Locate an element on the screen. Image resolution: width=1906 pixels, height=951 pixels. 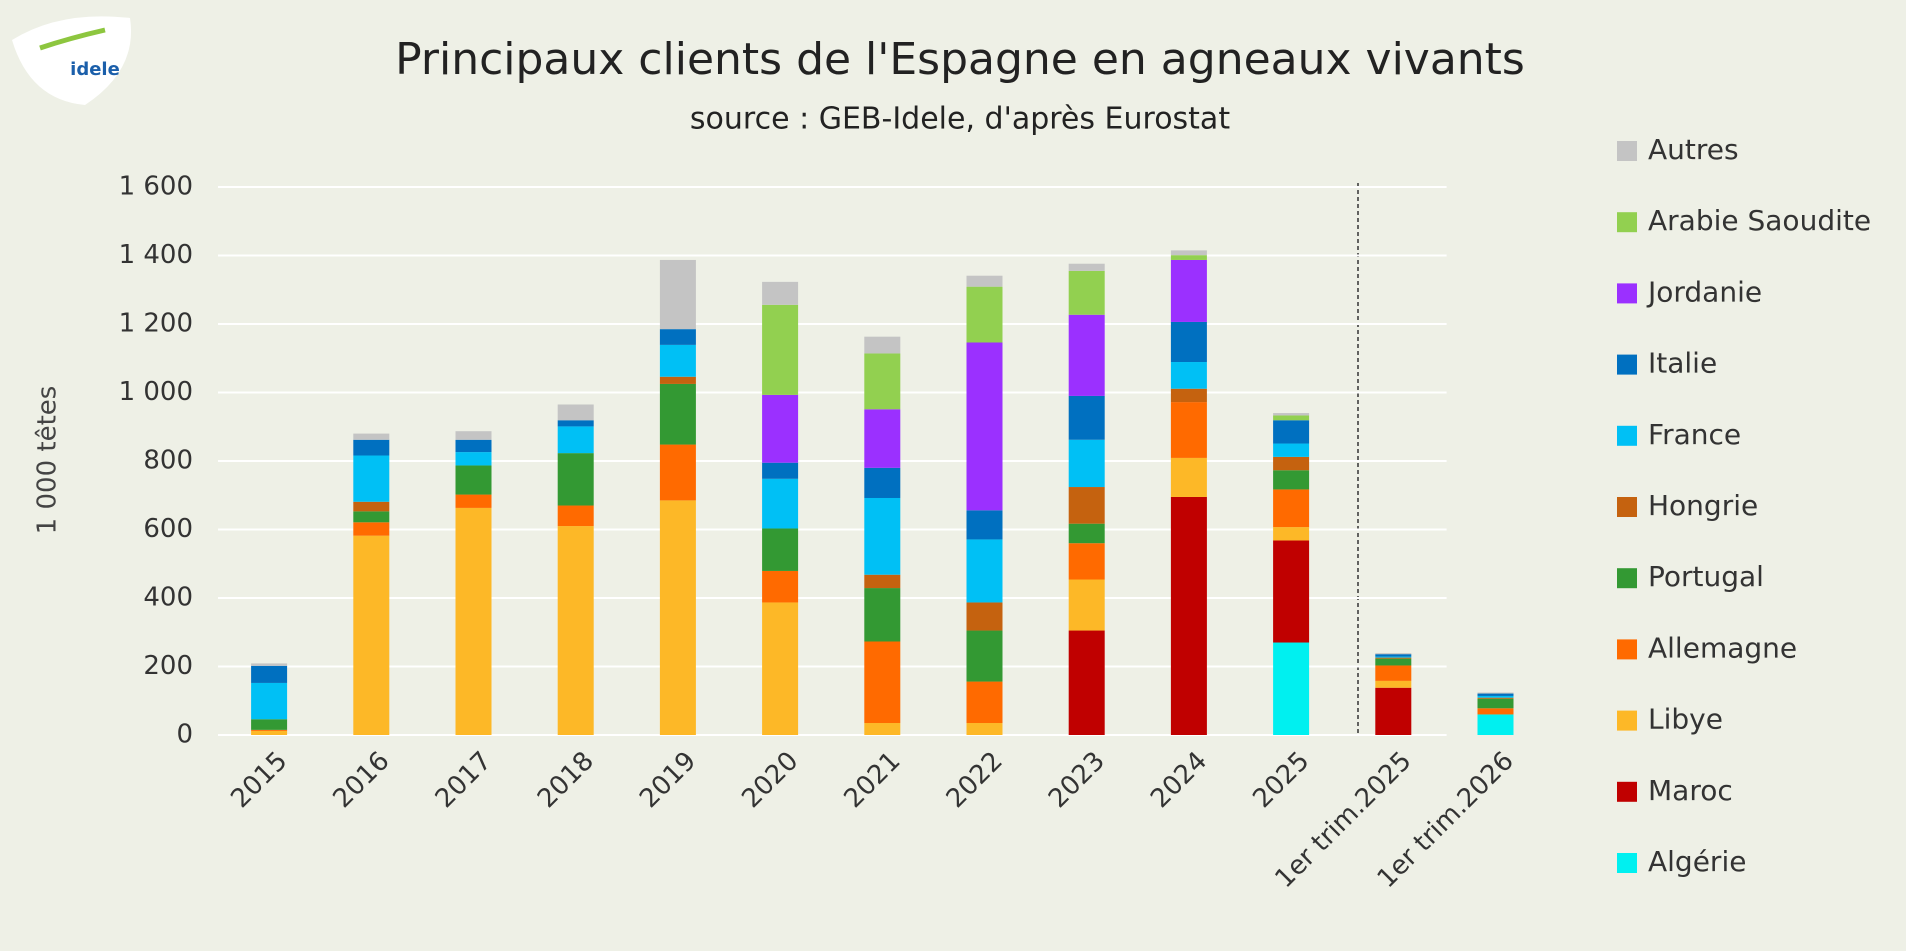
legend-label: Jordanie is located at coordinates (1704, 291).